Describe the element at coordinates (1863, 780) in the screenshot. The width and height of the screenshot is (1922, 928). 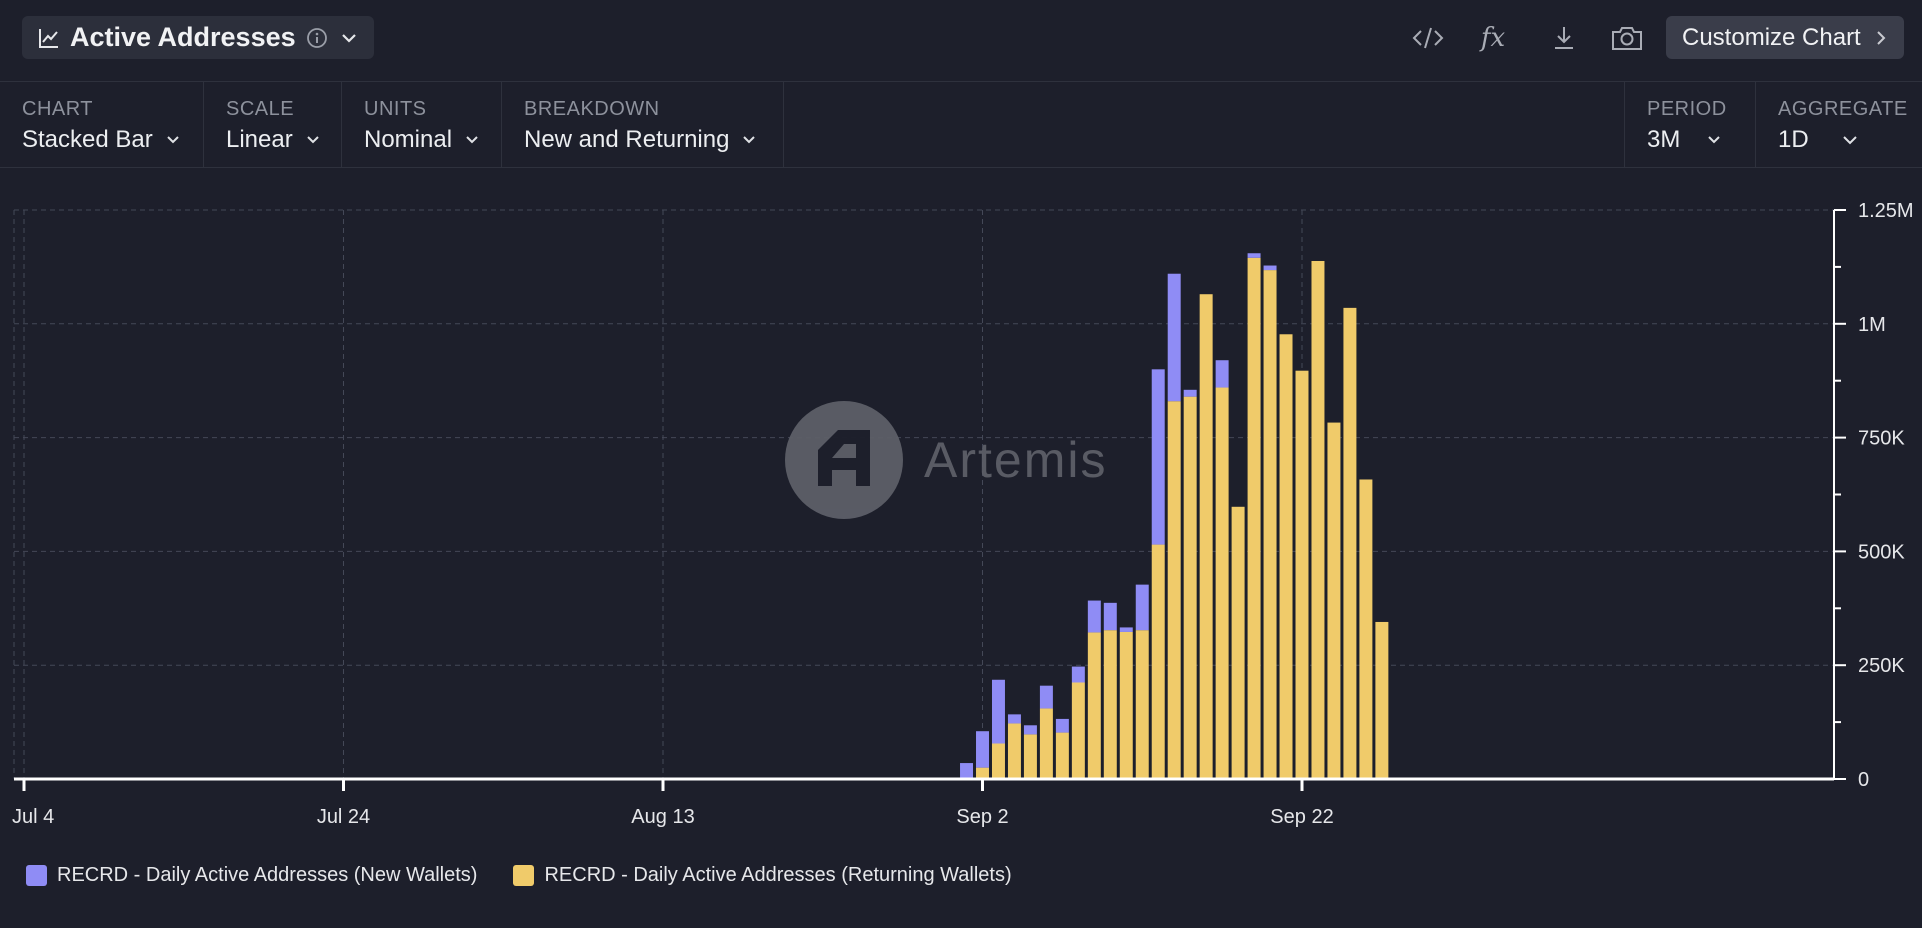
I see `y-tick-label: 0` at that location.